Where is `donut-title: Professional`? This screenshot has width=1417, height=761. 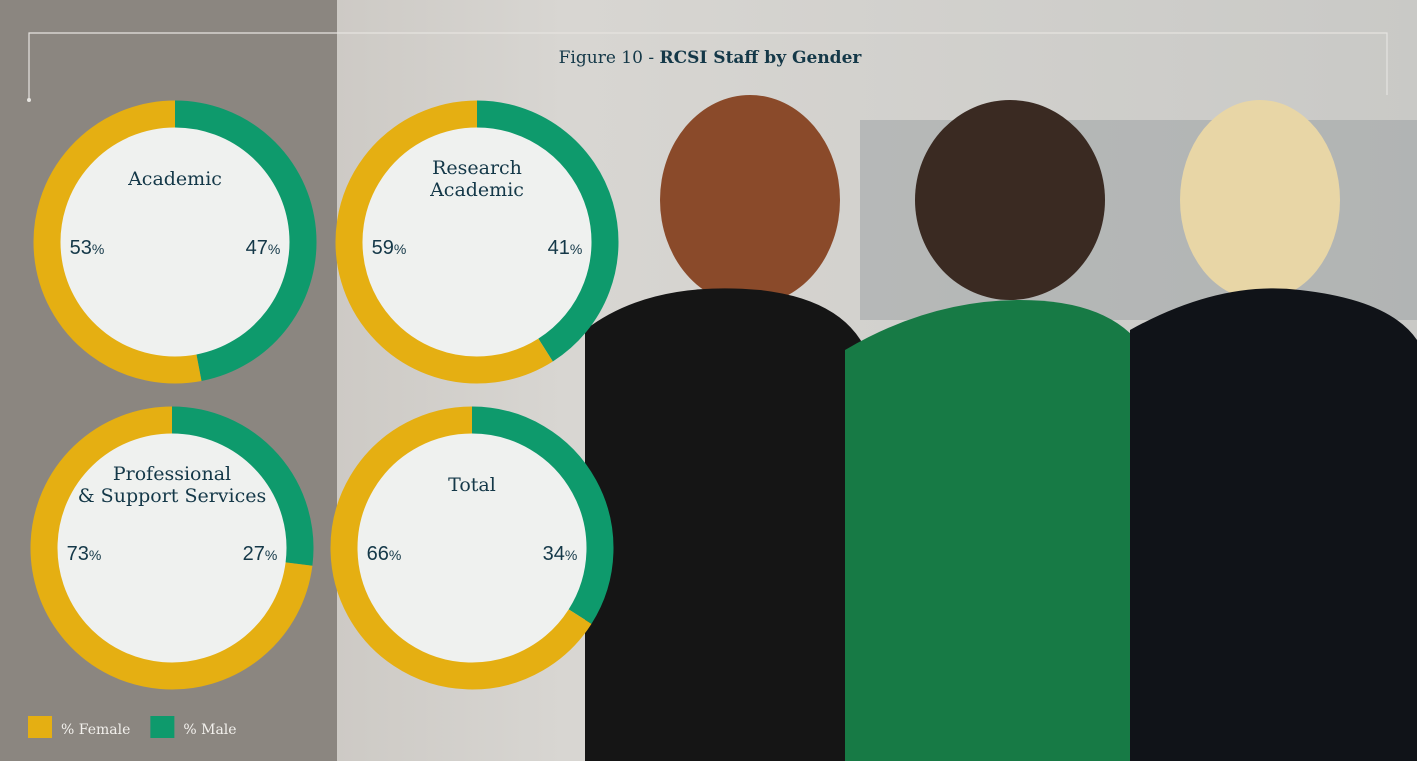 donut-title: Professional is located at coordinates (172, 474).